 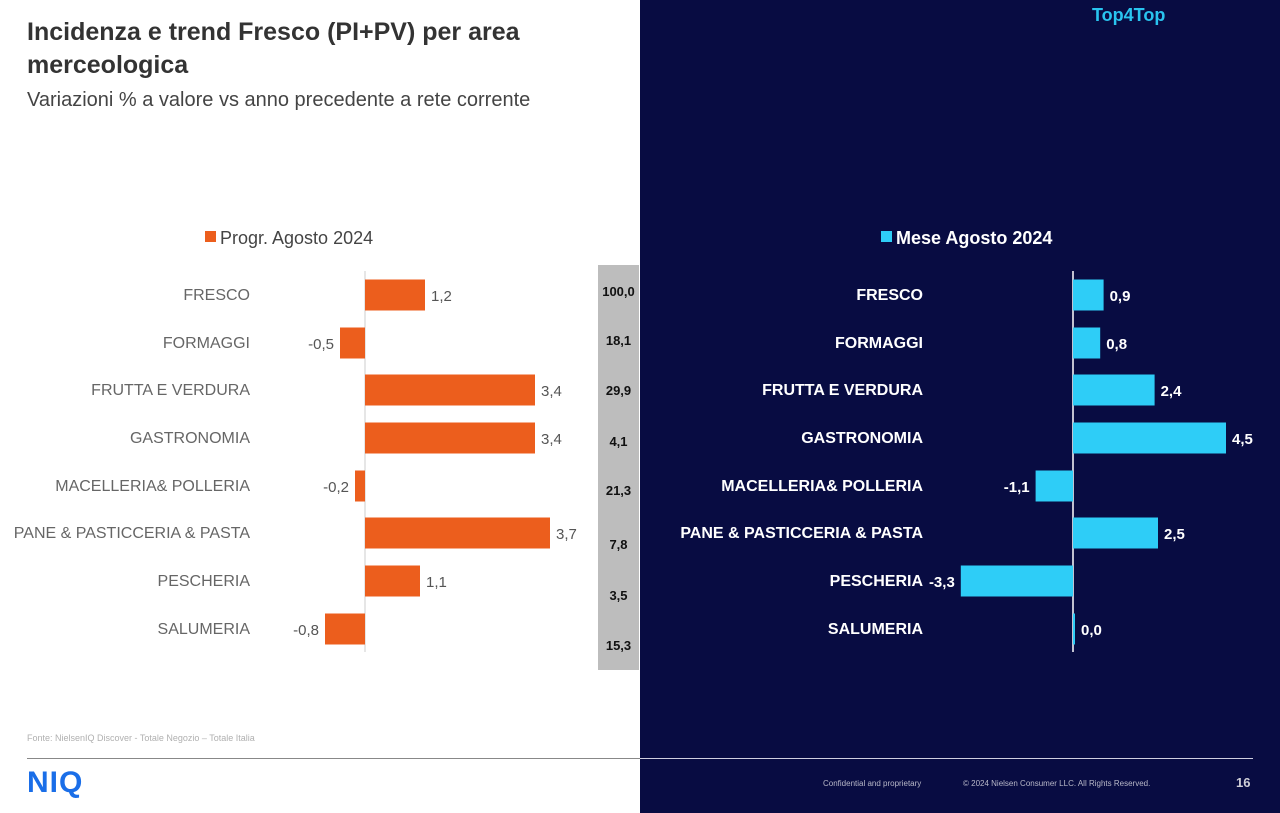 What do you see at coordinates (618, 490) in the screenshot?
I see `share-value: 21,3` at bounding box center [618, 490].